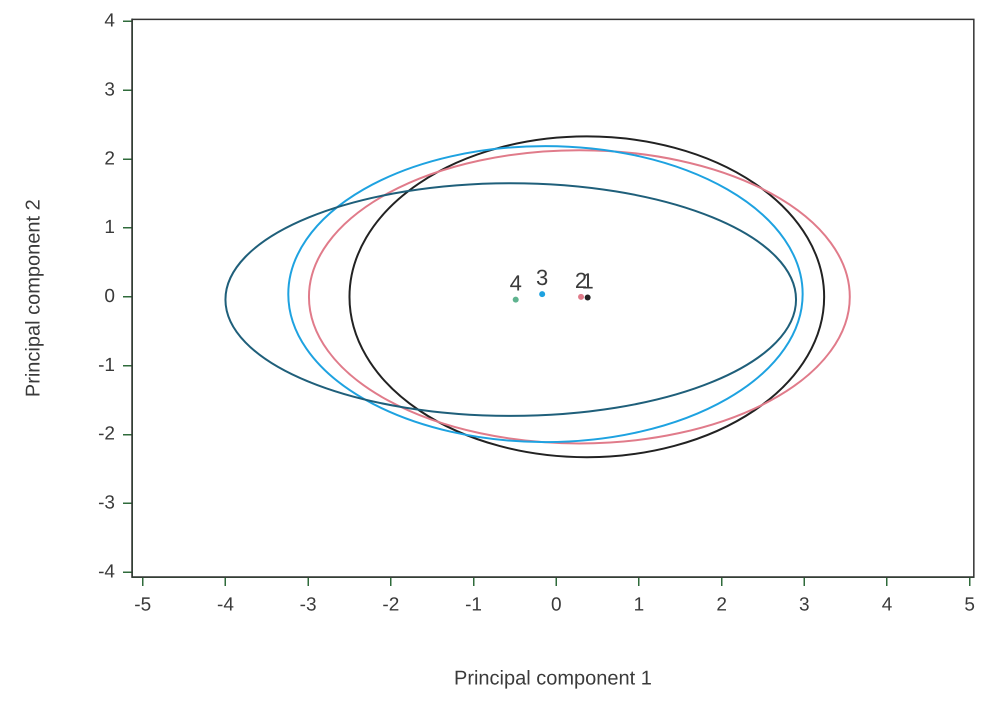 The height and width of the screenshot is (703, 983). I want to click on x-tick-label: -5, so click(143, 605).